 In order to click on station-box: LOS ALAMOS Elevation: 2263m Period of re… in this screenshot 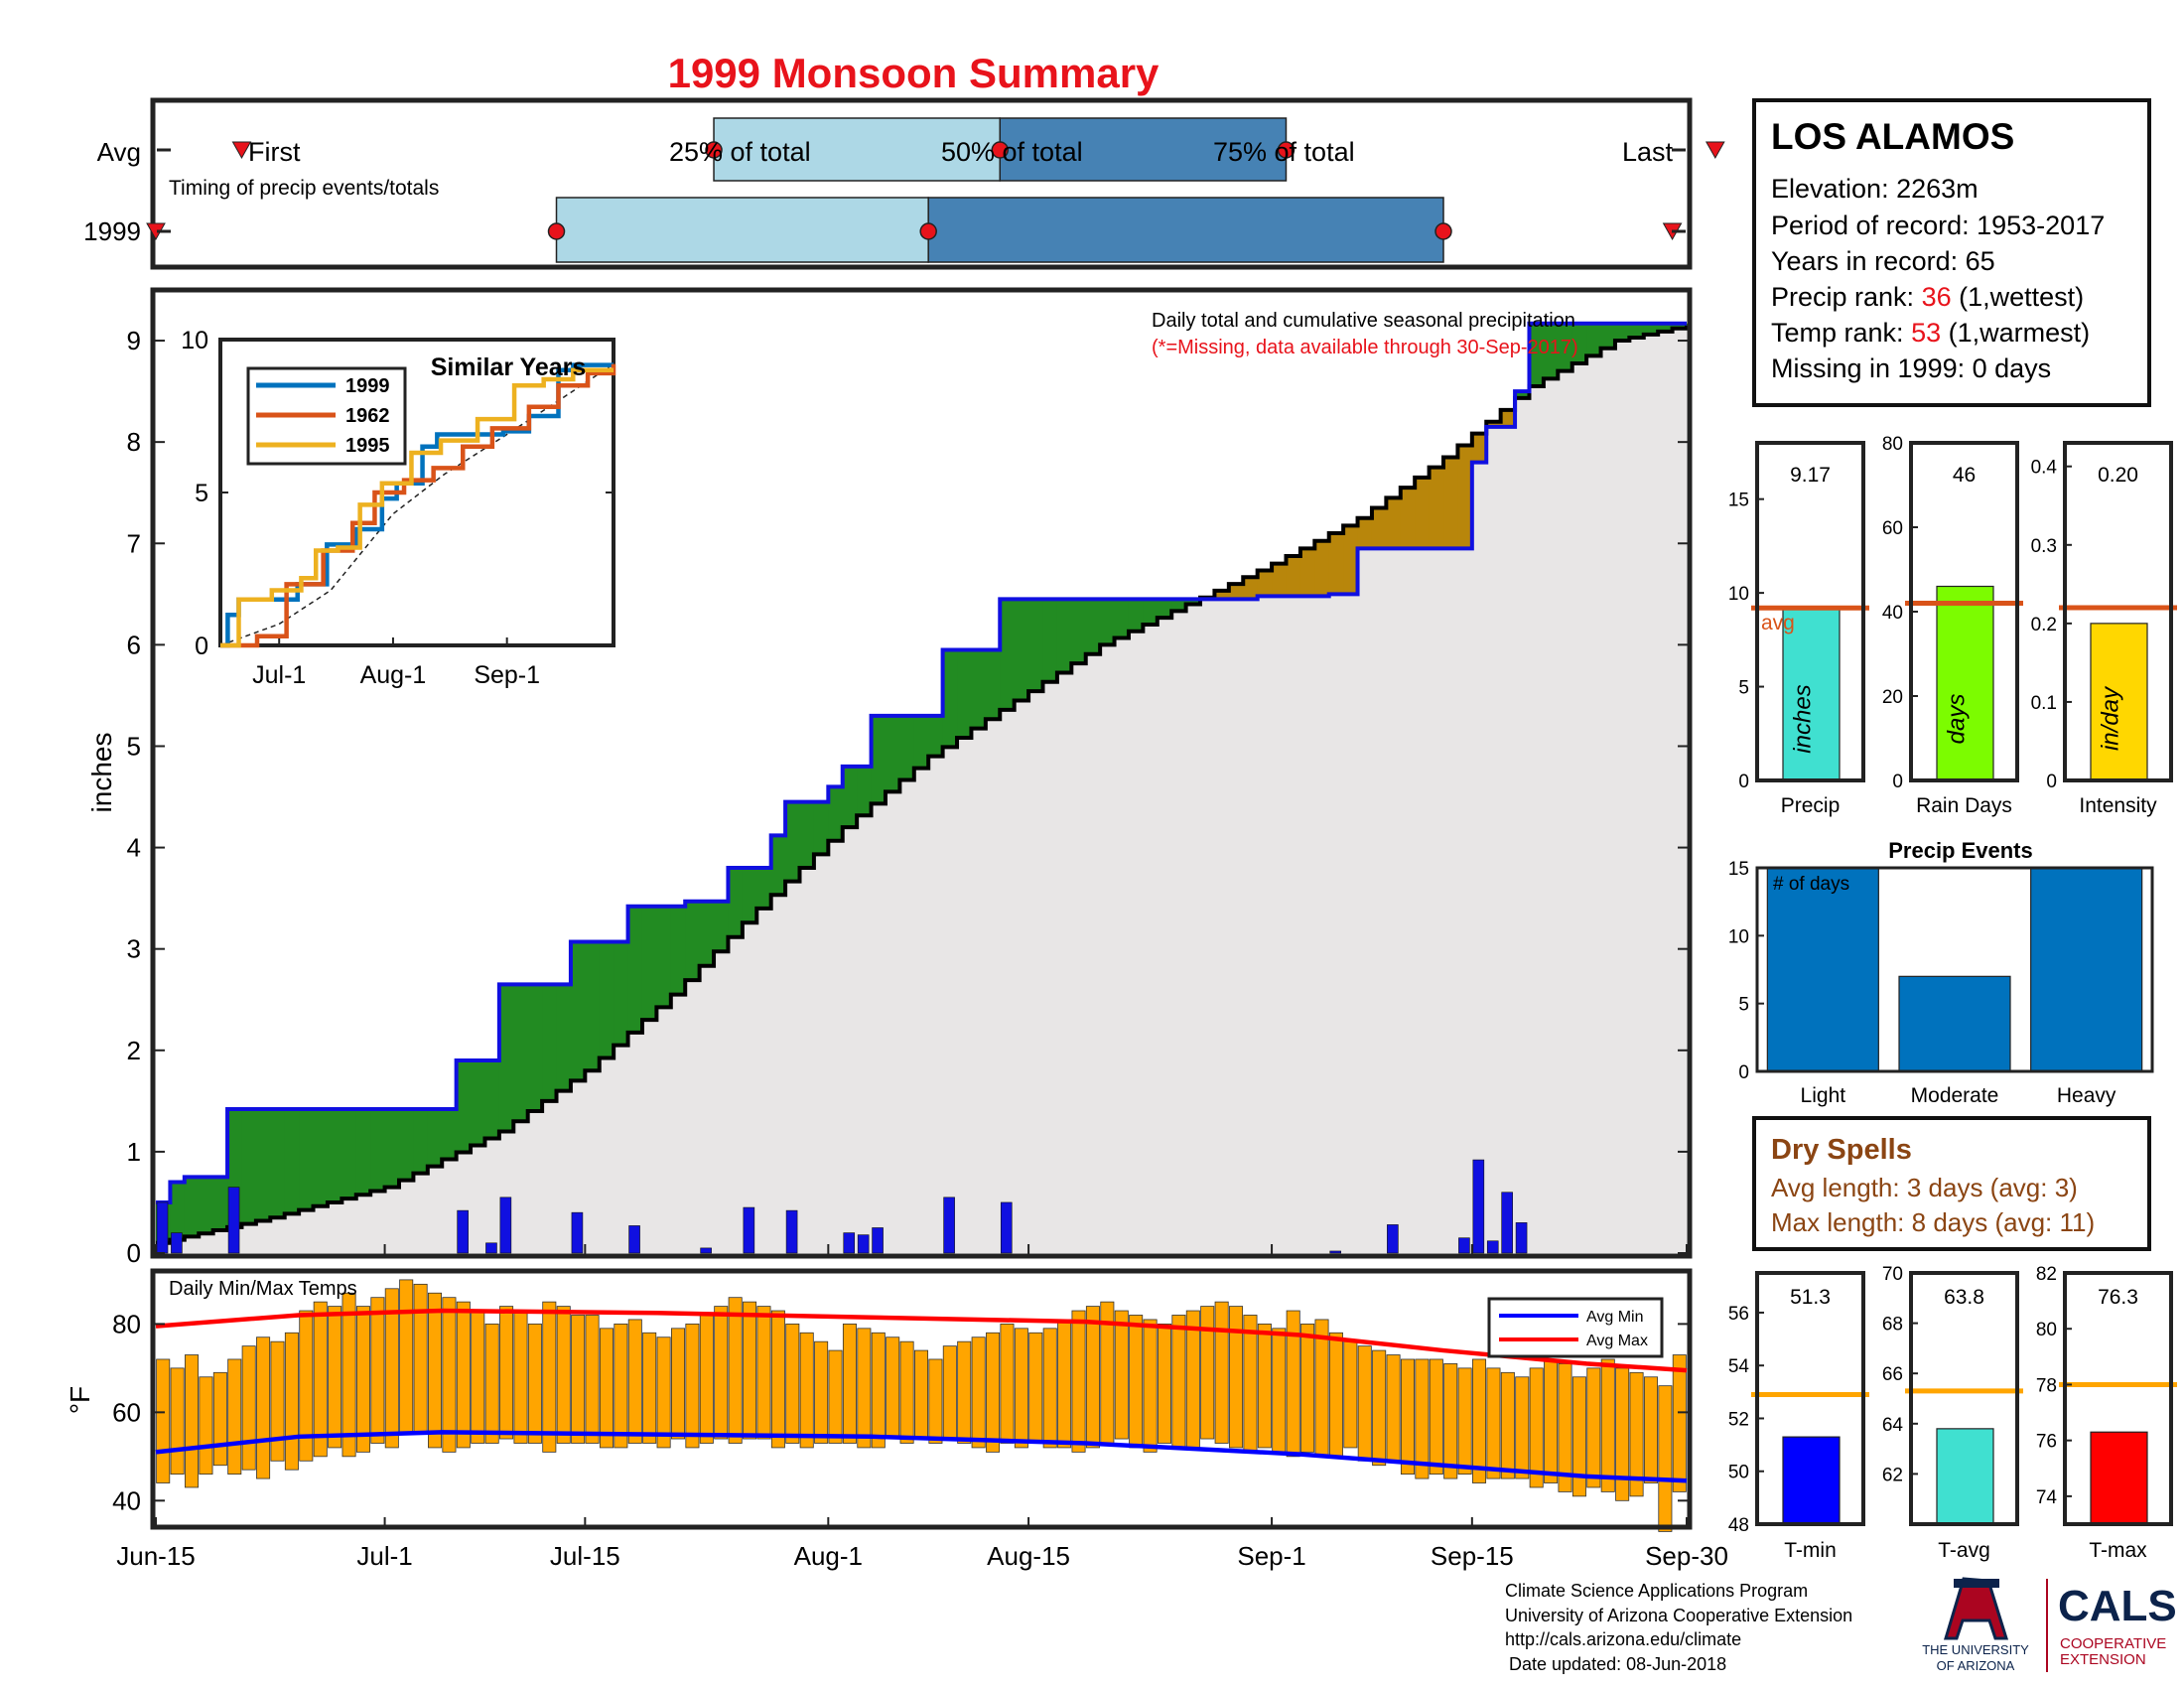, I will do `click(1951, 252)`.